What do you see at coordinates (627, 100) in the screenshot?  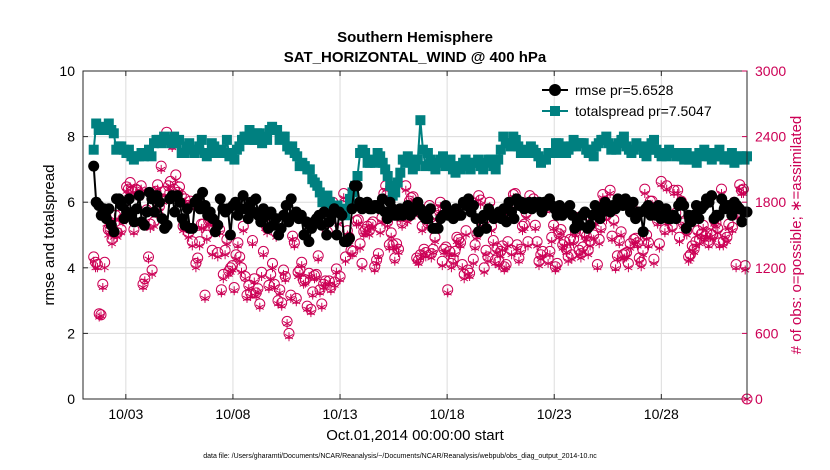 I see `legend: rmse pr=5.6528 totalspread pr=7.5047` at bounding box center [627, 100].